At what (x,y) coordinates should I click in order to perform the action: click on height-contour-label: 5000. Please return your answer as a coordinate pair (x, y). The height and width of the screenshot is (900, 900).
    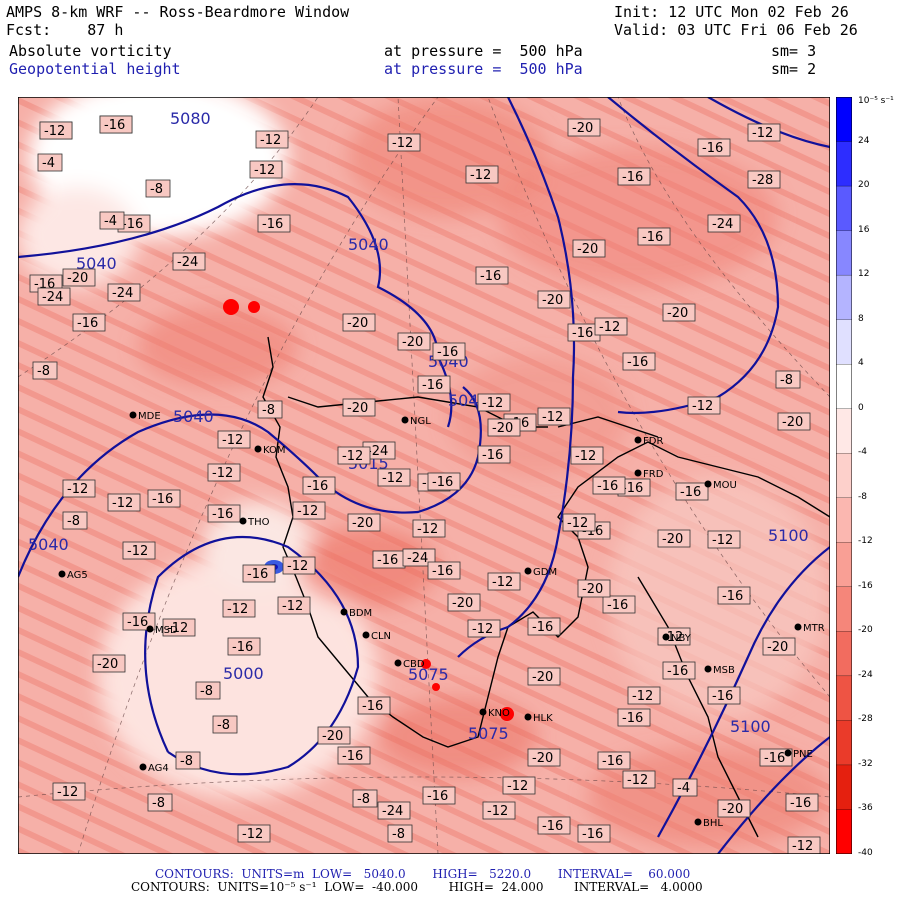
    Looking at the image, I should click on (243, 673).